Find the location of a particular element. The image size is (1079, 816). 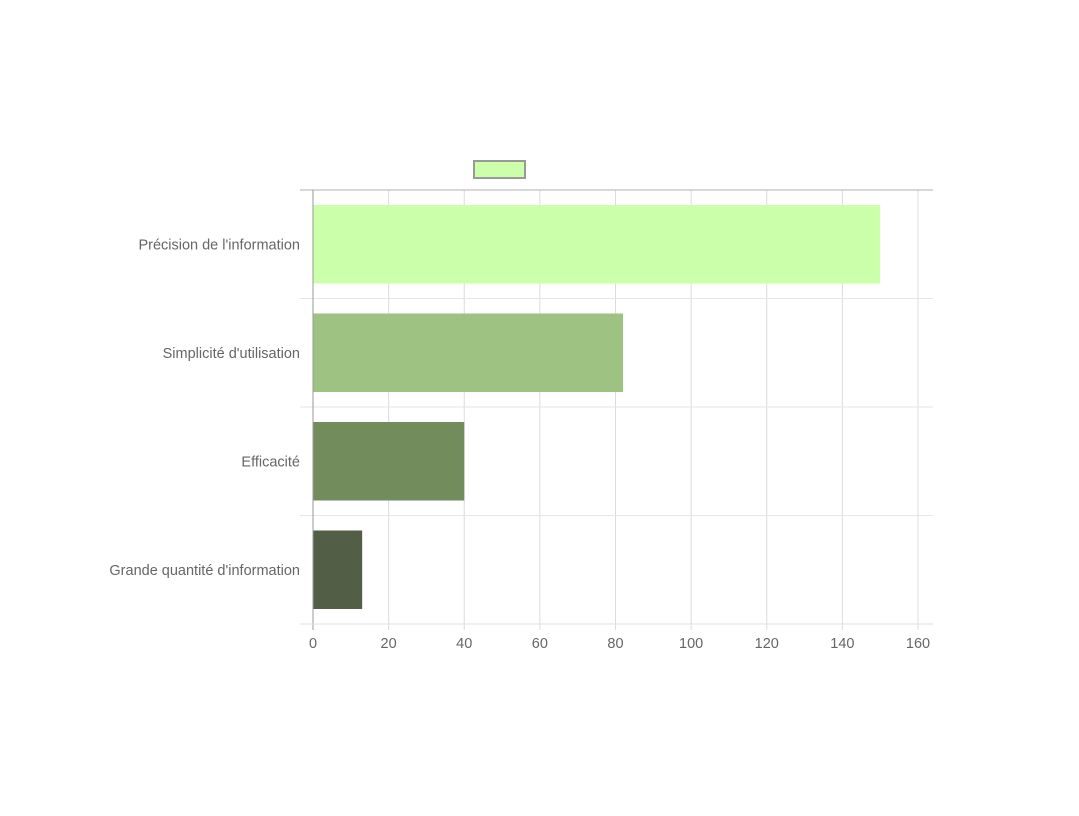

category-label: Efficacité is located at coordinates (270, 462).